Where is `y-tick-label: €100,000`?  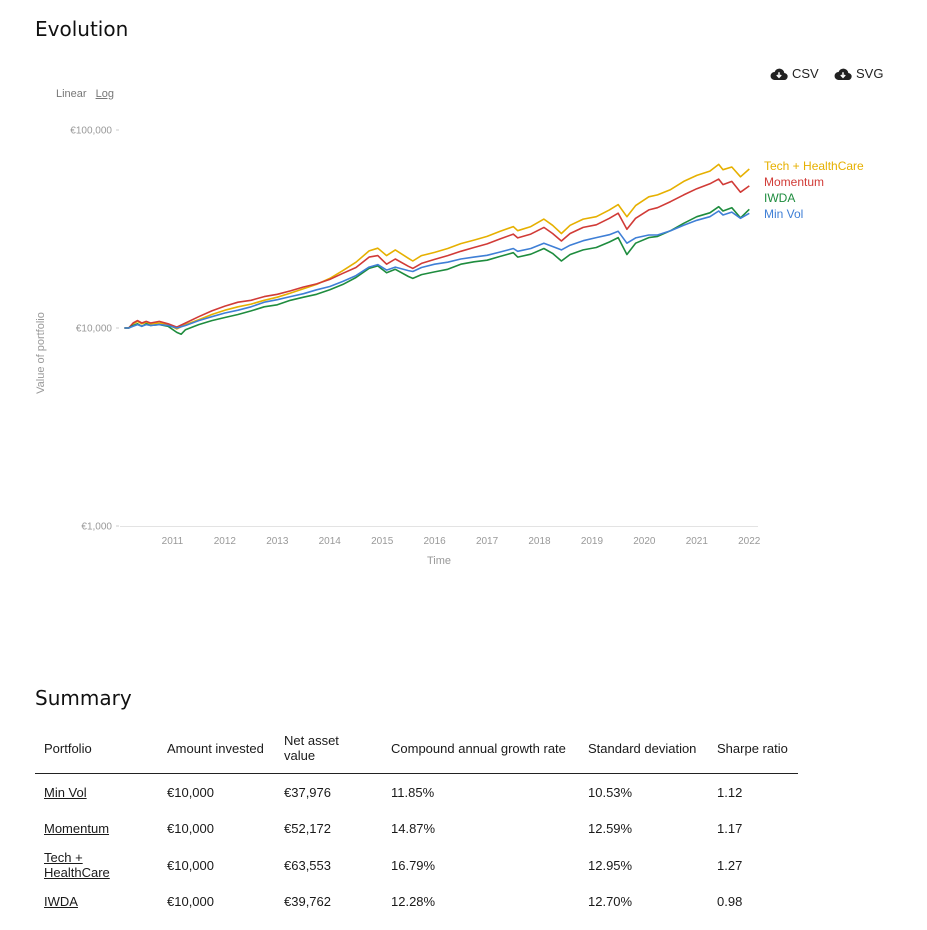
y-tick-label: €100,000 is located at coordinates (91, 131).